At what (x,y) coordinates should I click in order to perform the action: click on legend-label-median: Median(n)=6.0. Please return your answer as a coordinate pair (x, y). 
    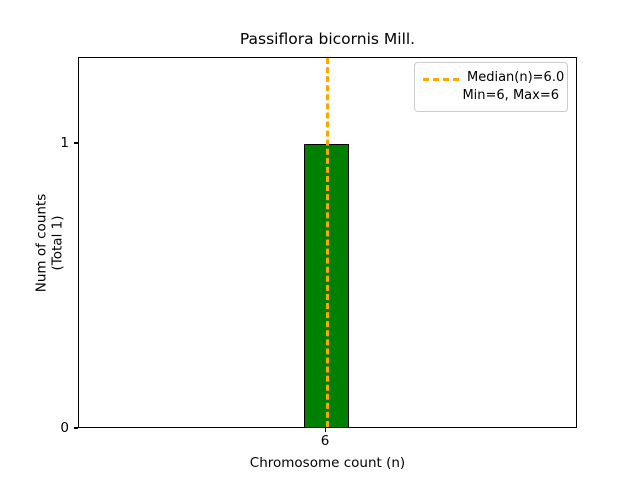
    Looking at the image, I should click on (516, 77).